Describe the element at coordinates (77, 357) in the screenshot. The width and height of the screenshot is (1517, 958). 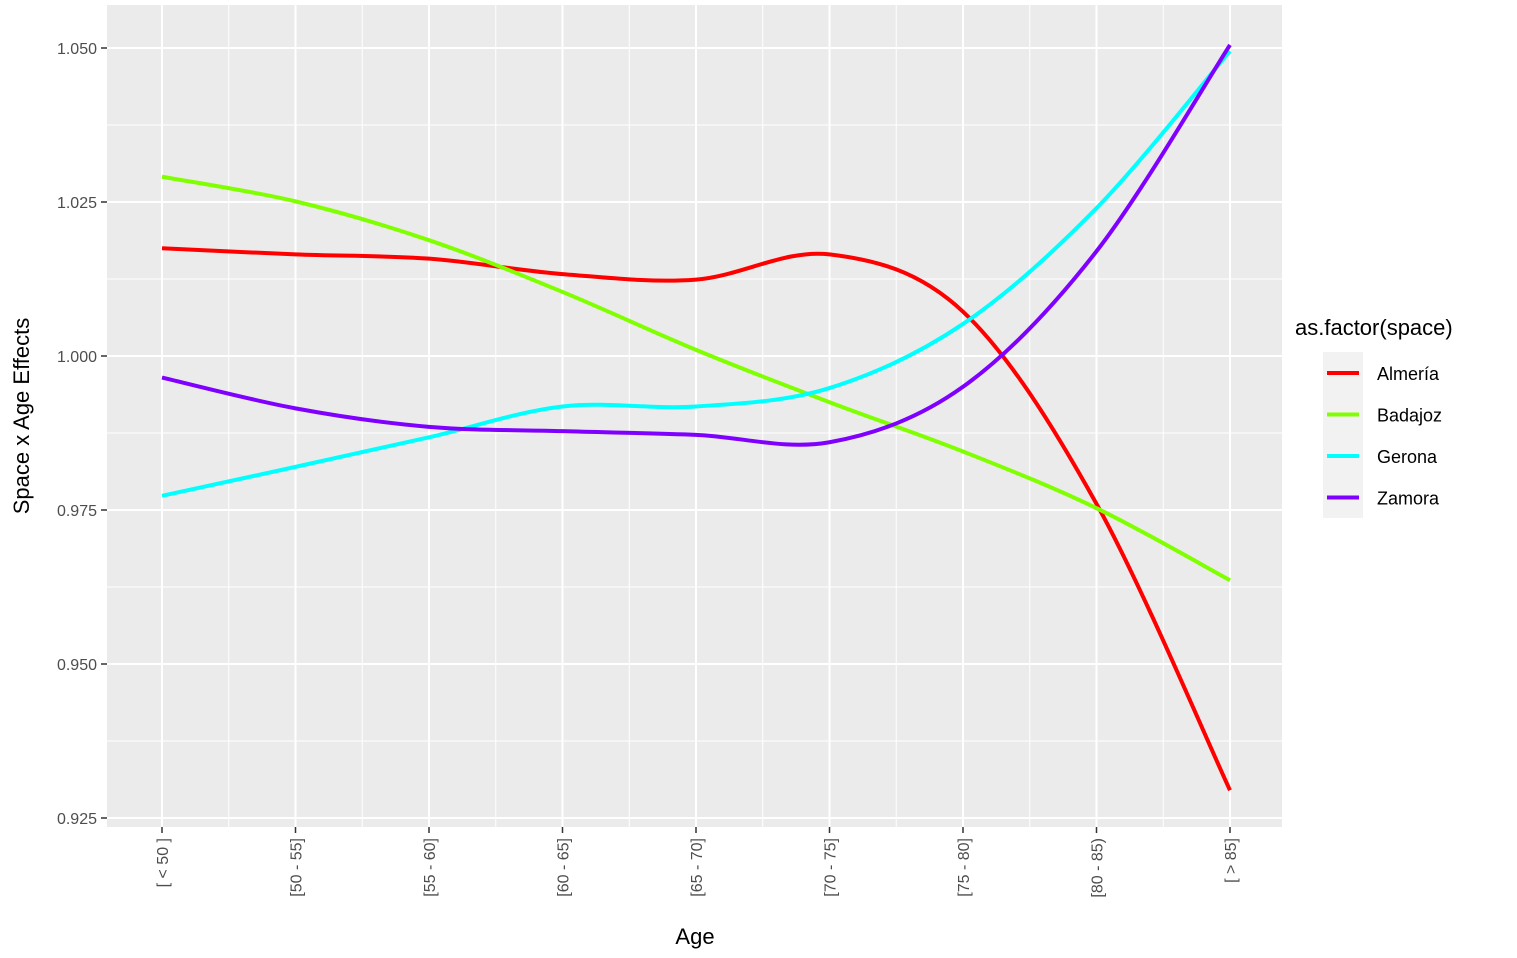
I see `y-tick-label: 1.000` at that location.